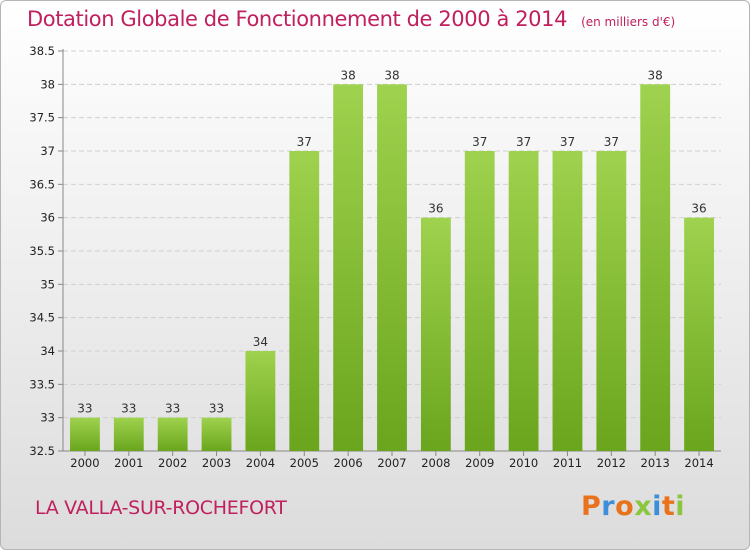 The image size is (750, 550). What do you see at coordinates (260, 401) in the screenshot?
I see `bar-2004` at bounding box center [260, 401].